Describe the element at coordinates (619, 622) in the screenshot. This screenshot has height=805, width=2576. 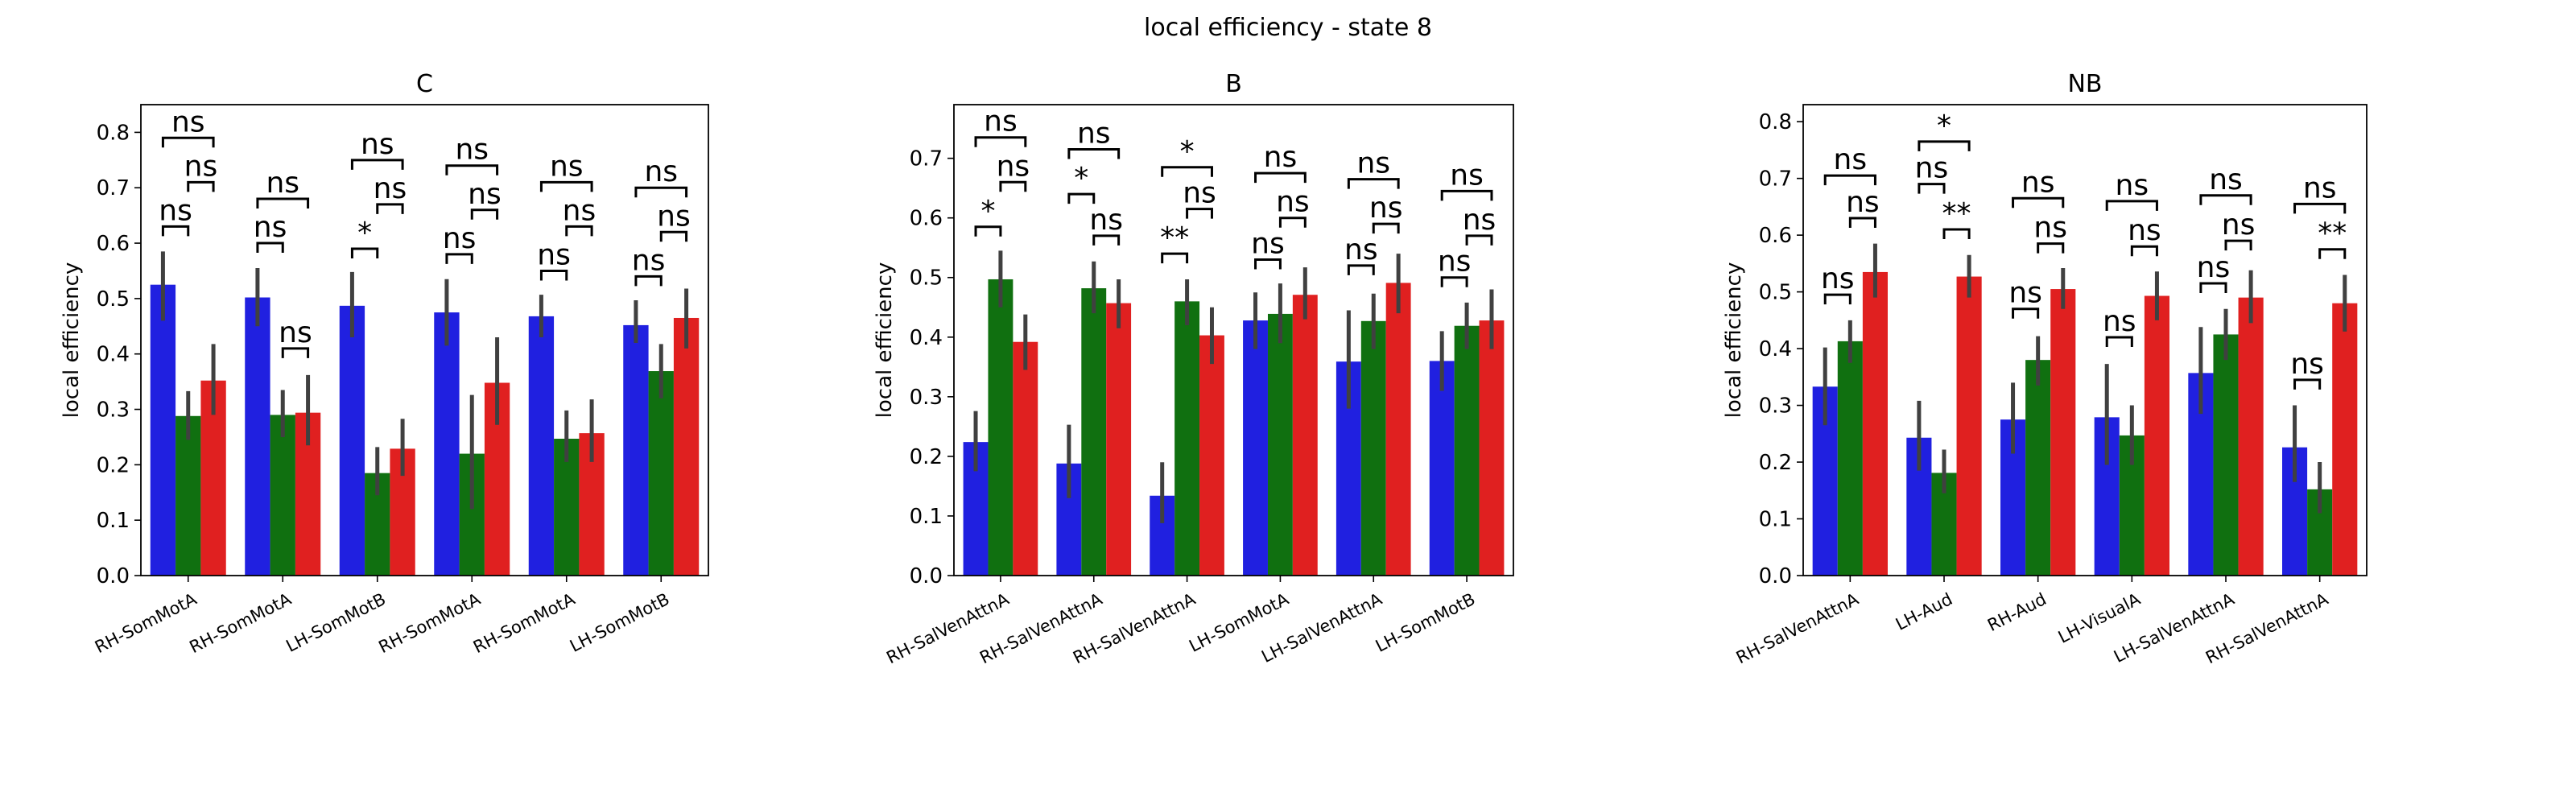
I see `x-tick-label: LH-SomMotB` at that location.